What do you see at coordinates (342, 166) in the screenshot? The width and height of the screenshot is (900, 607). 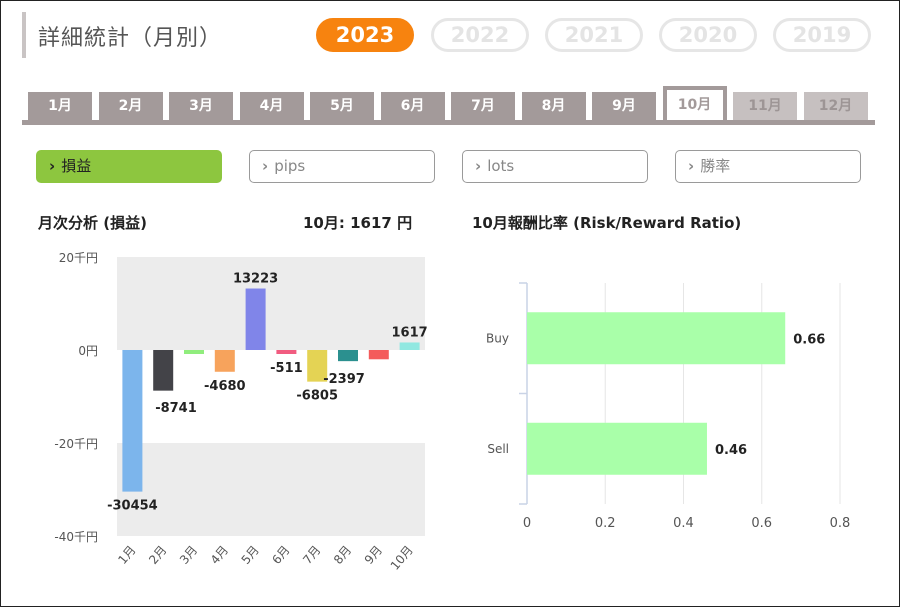 I see `metric-button-pips: › pips` at bounding box center [342, 166].